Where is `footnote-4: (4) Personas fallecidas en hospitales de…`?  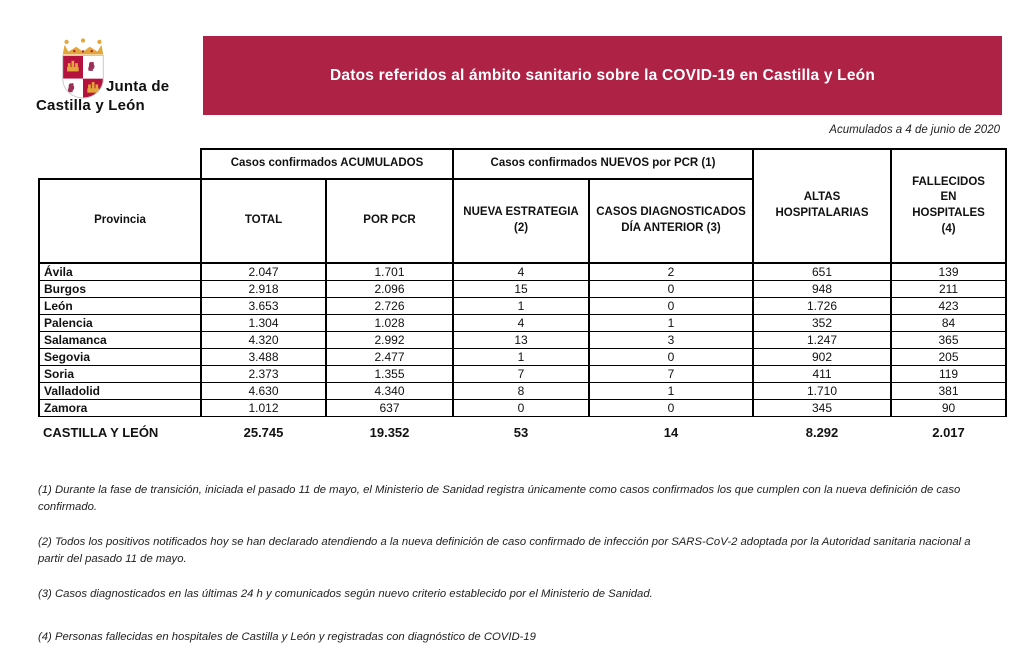
footnote-4: (4) Personas fallecidas en hospitales de… is located at coordinates (287, 636).